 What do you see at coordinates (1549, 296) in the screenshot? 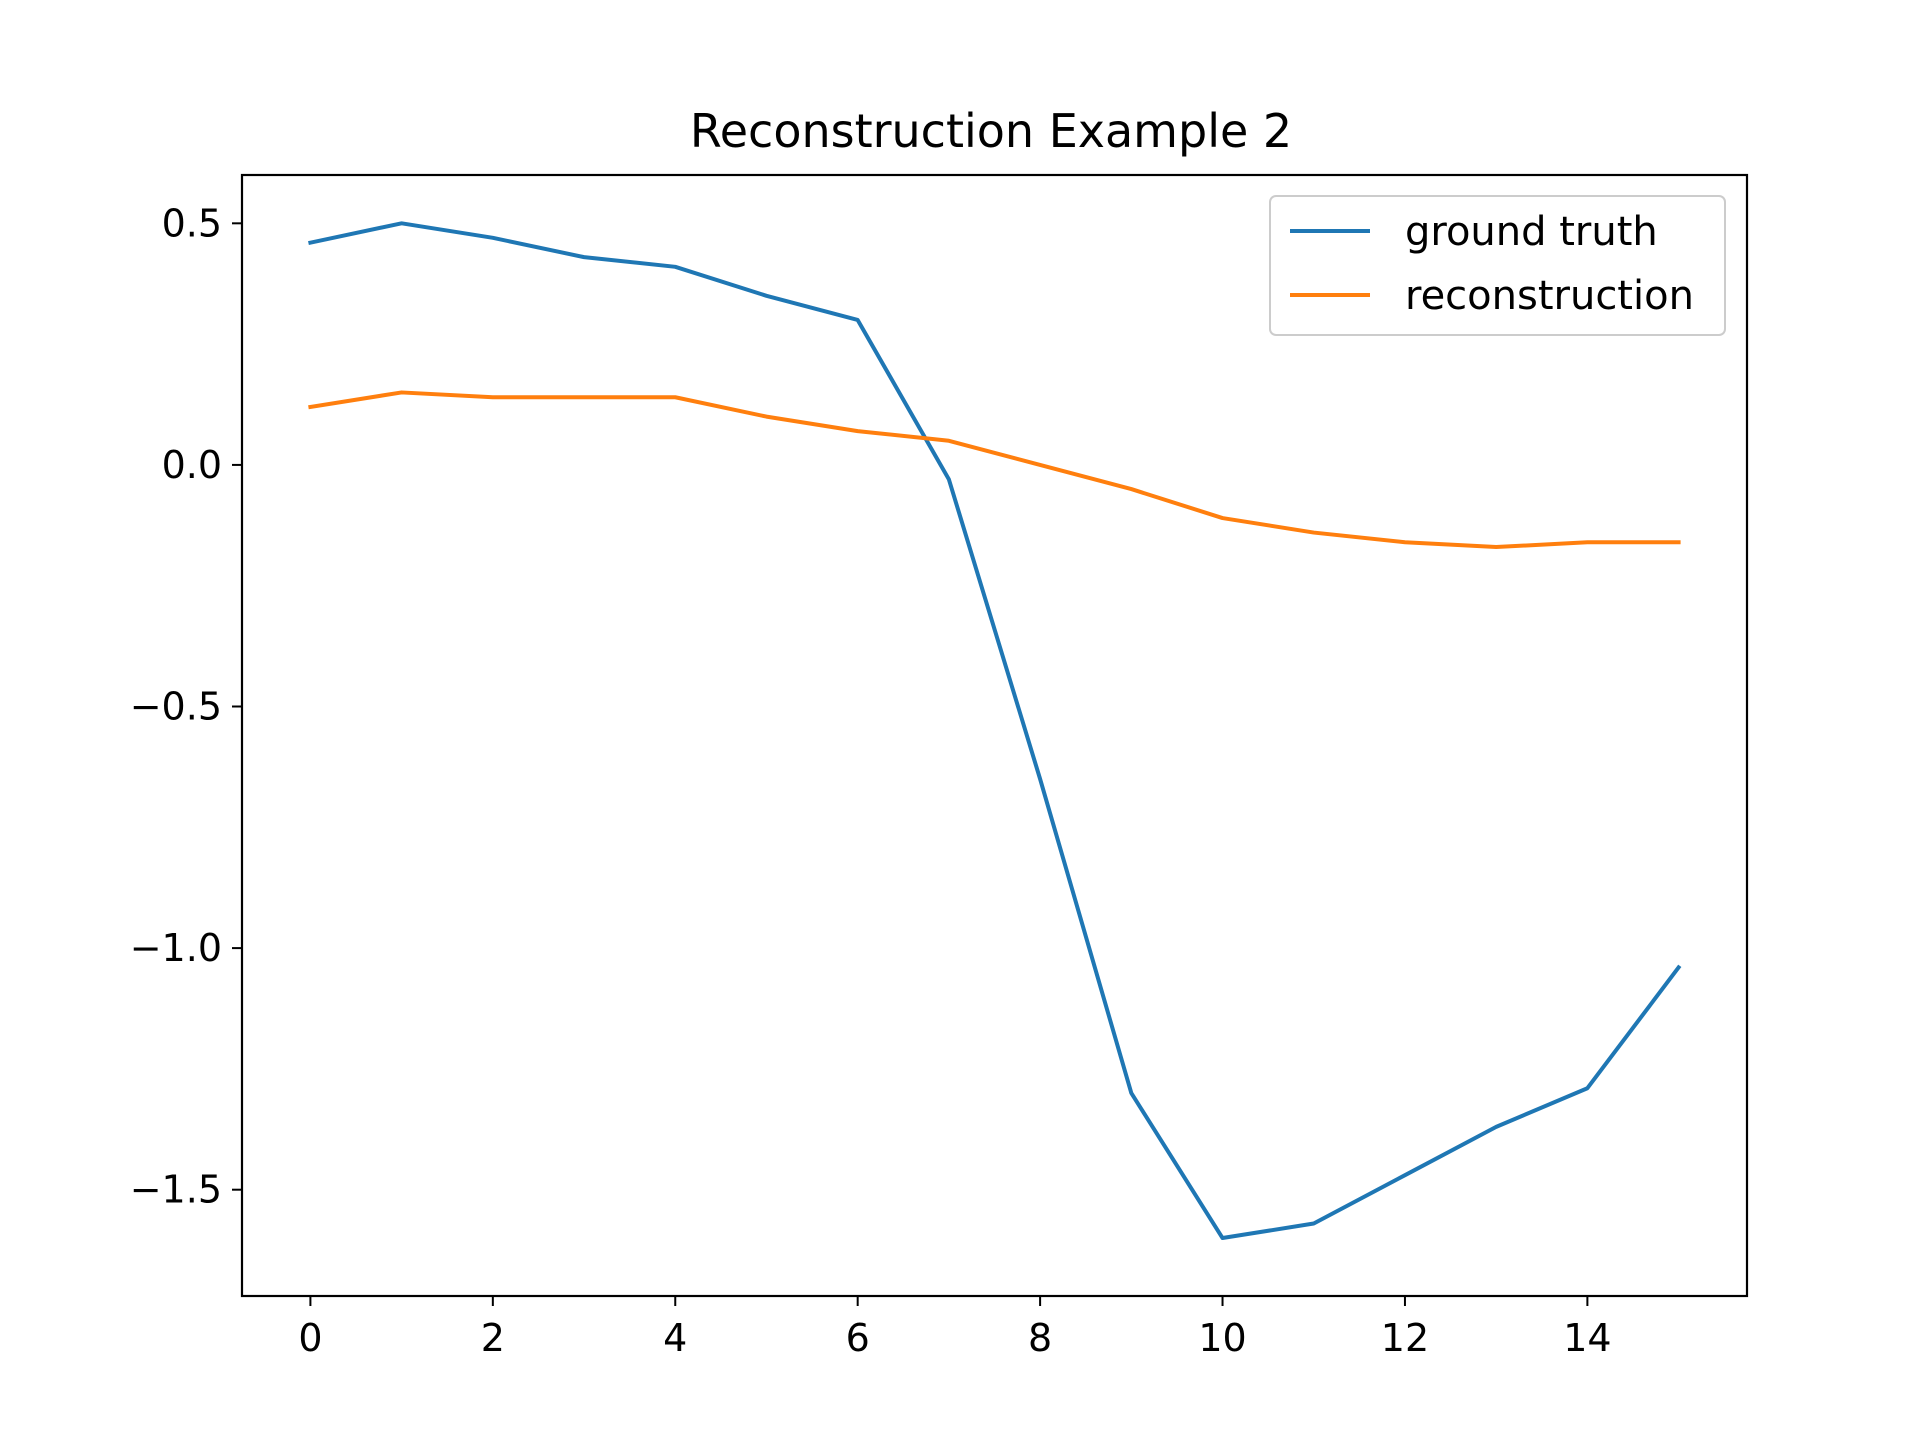
I see `legend-label-reconstruction: reconstruction` at bounding box center [1549, 296].